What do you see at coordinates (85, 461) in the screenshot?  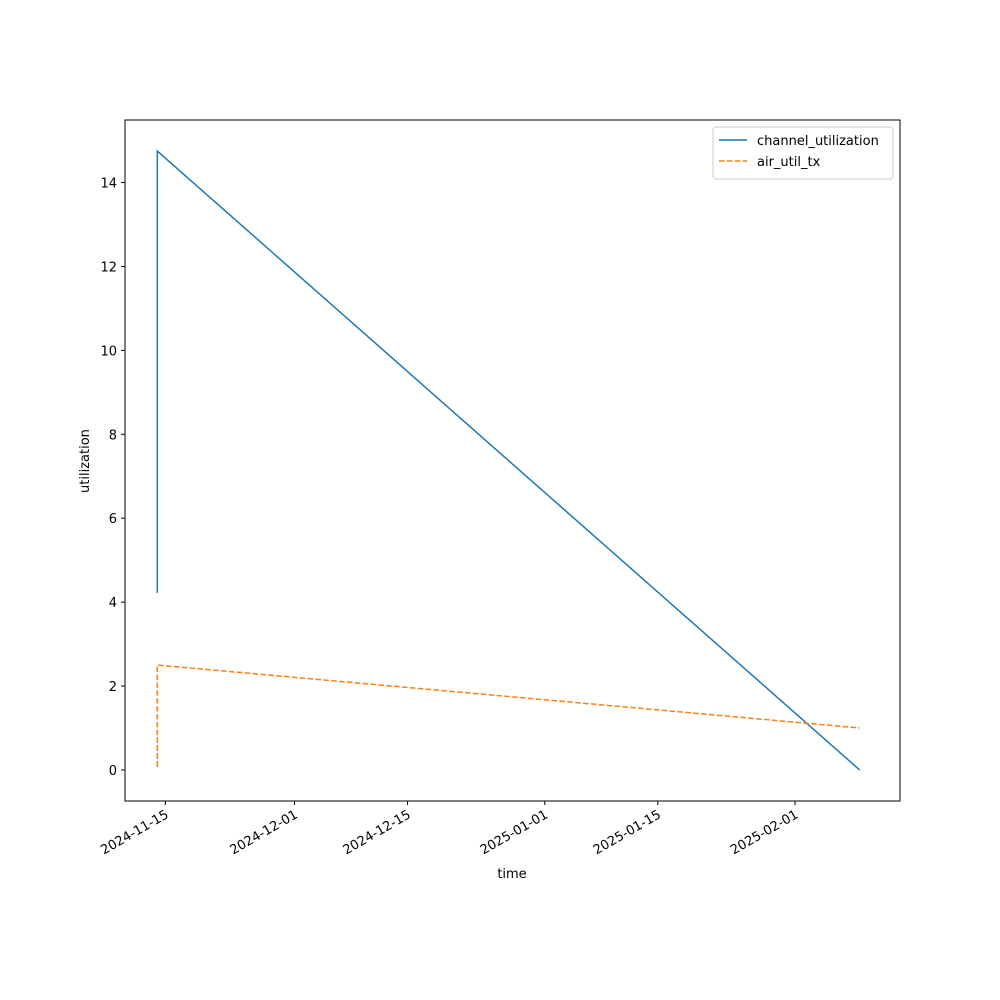 I see `y-axis-label: utilization` at bounding box center [85, 461].